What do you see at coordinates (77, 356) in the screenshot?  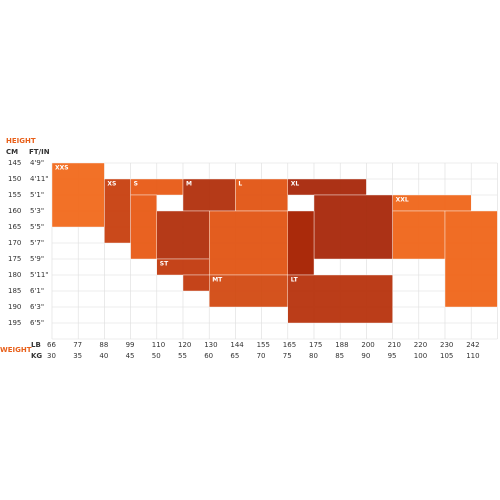 I see `kg-label: 35` at bounding box center [77, 356].